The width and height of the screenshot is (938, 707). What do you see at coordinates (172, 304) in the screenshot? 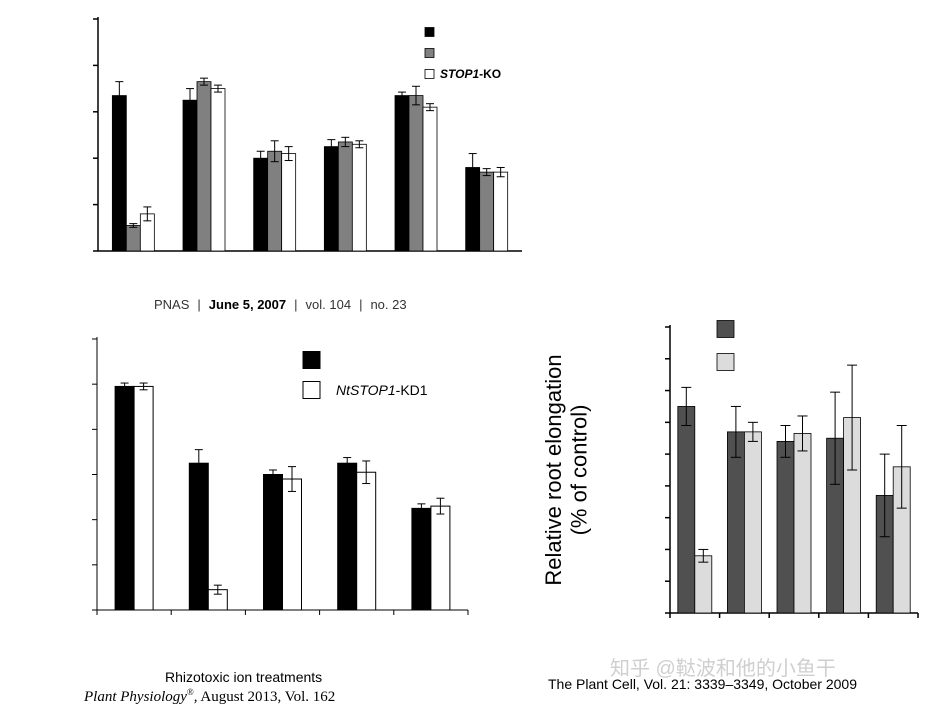
I see `citation-journal: PNAS` at bounding box center [172, 304].